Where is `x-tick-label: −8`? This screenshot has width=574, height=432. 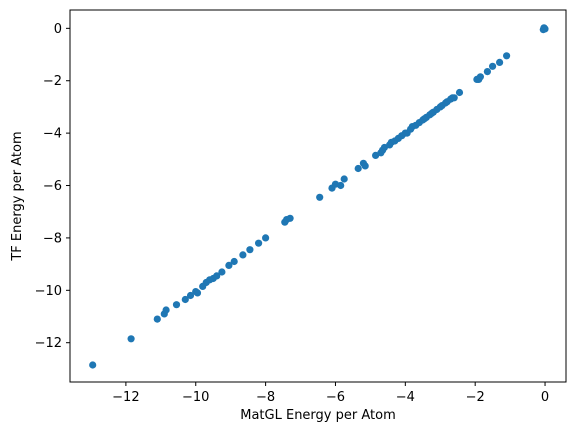 x-tick-label: −8 is located at coordinates (265, 397).